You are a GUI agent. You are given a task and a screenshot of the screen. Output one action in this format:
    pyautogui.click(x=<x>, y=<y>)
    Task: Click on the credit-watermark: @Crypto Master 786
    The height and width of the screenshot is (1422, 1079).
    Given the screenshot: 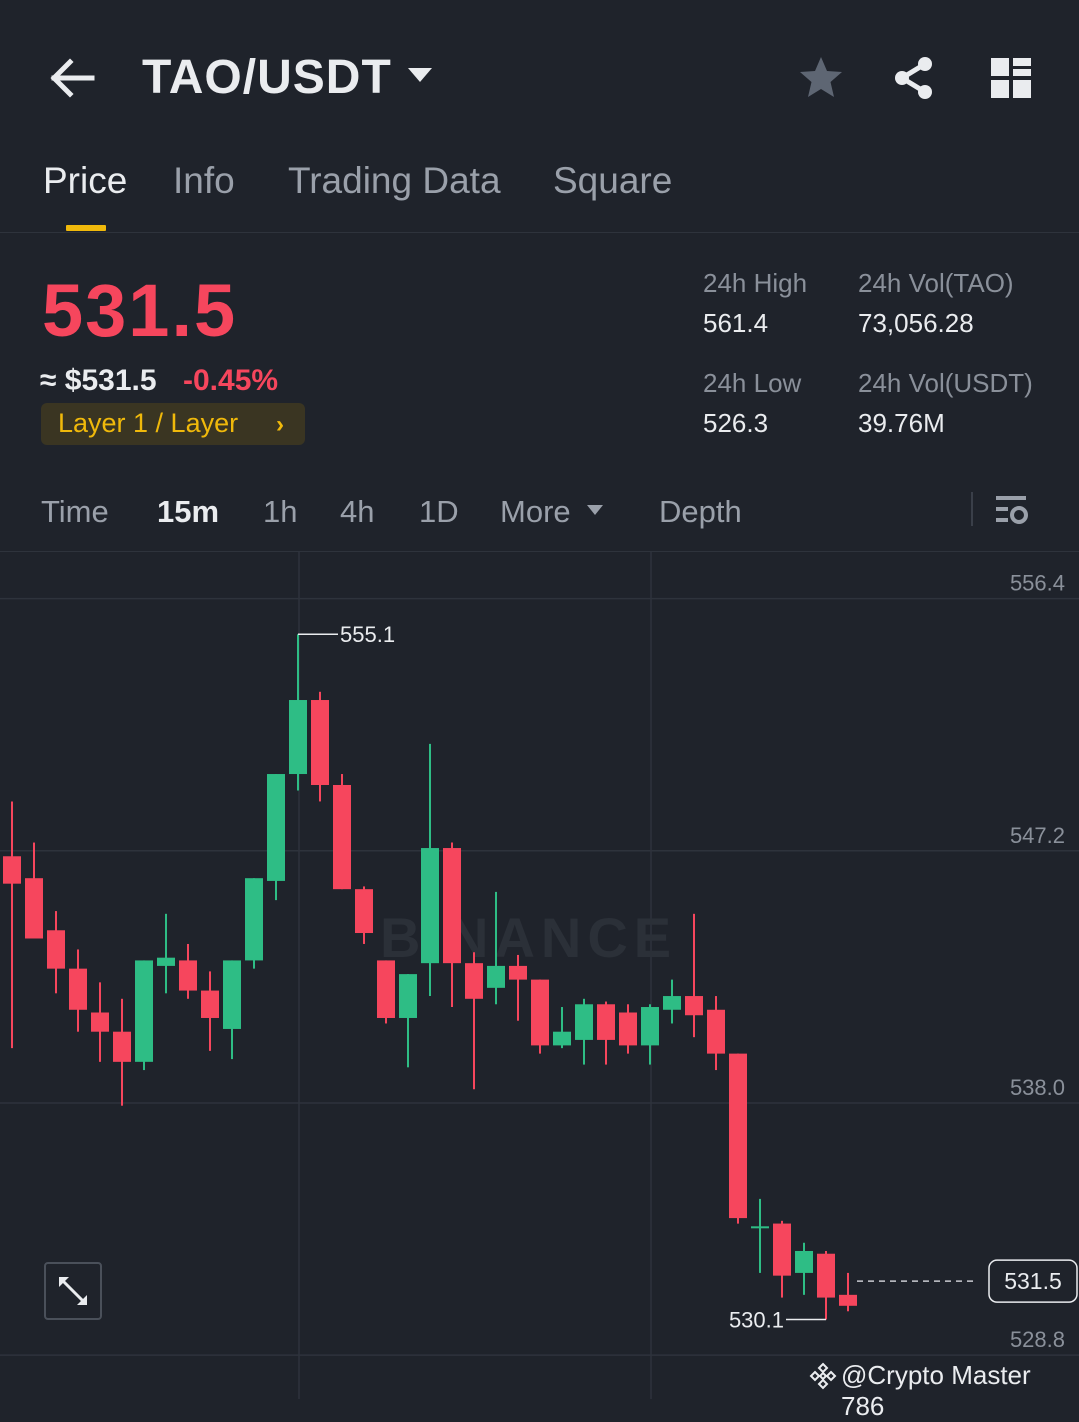 What is the action you would take?
    pyautogui.click(x=936, y=1390)
    